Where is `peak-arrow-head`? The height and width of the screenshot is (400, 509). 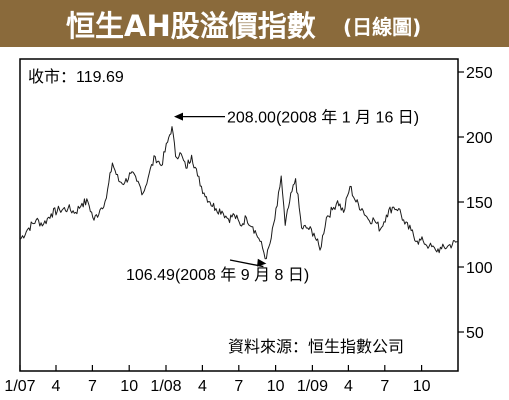
peak-arrow-head is located at coordinates (178, 116).